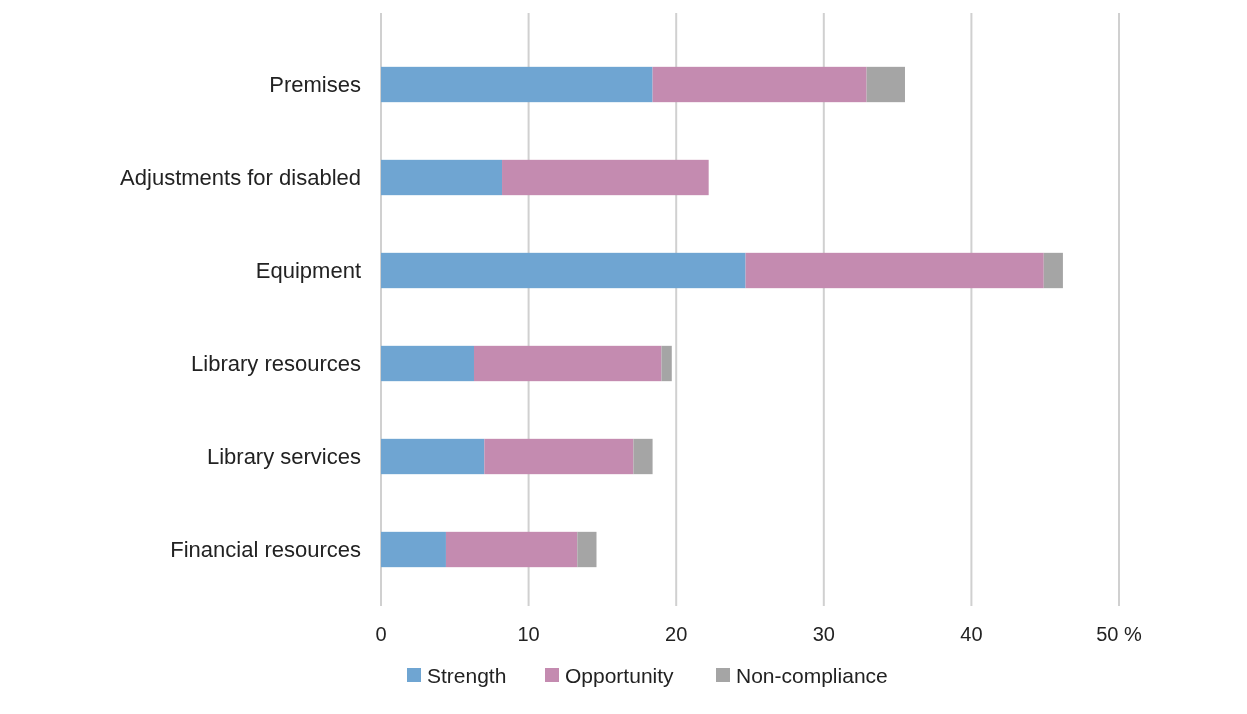 This screenshot has height=714, width=1247. Describe the element at coordinates (676, 634) in the screenshot. I see `x-tick-label: 20` at that location.